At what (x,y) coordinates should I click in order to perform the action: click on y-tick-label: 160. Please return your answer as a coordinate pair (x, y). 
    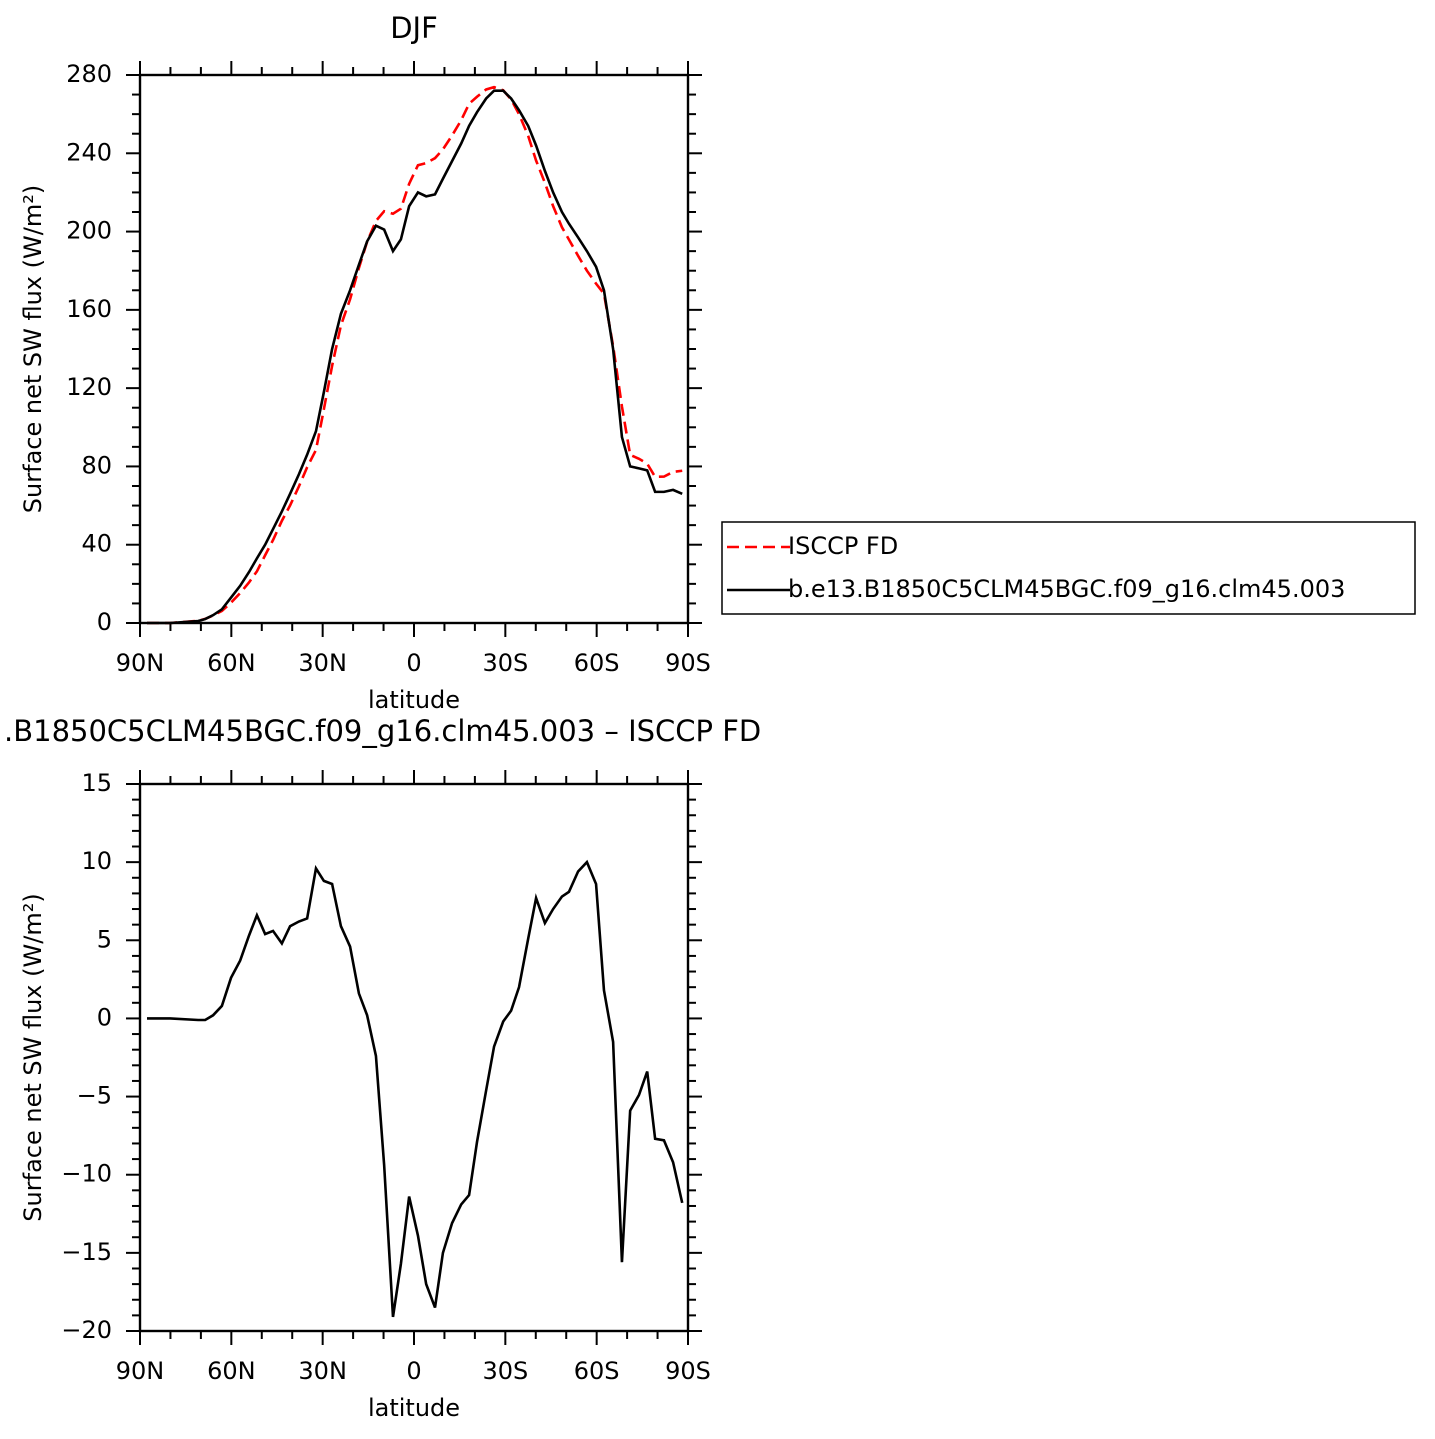
    Looking at the image, I should click on (89, 309).